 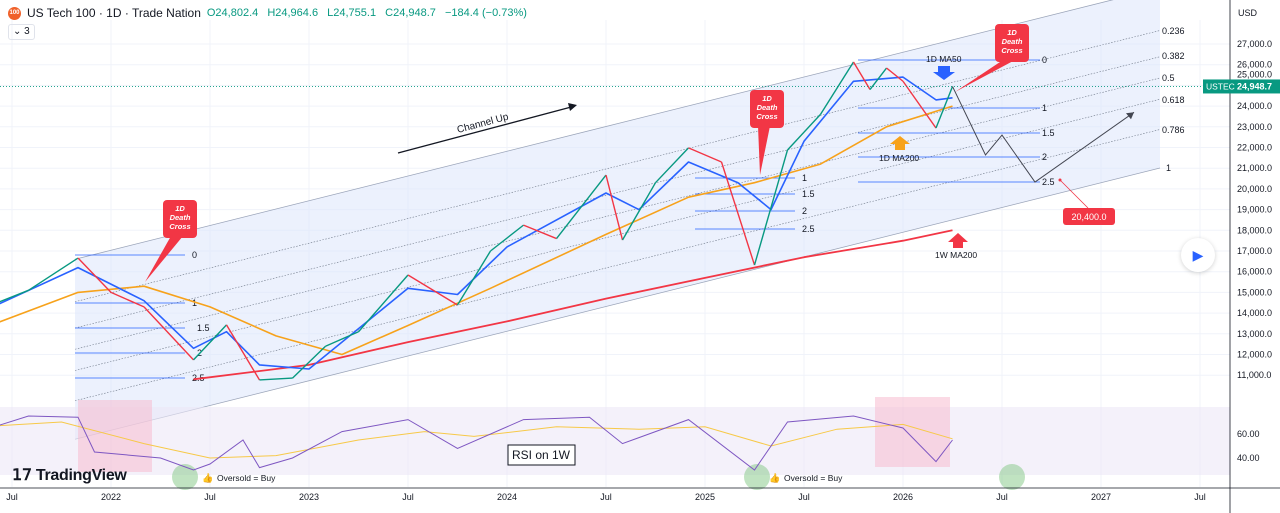 What do you see at coordinates (1254, 106) in the screenshot?
I see `price-axis-tick: 24,000.0` at bounding box center [1254, 106].